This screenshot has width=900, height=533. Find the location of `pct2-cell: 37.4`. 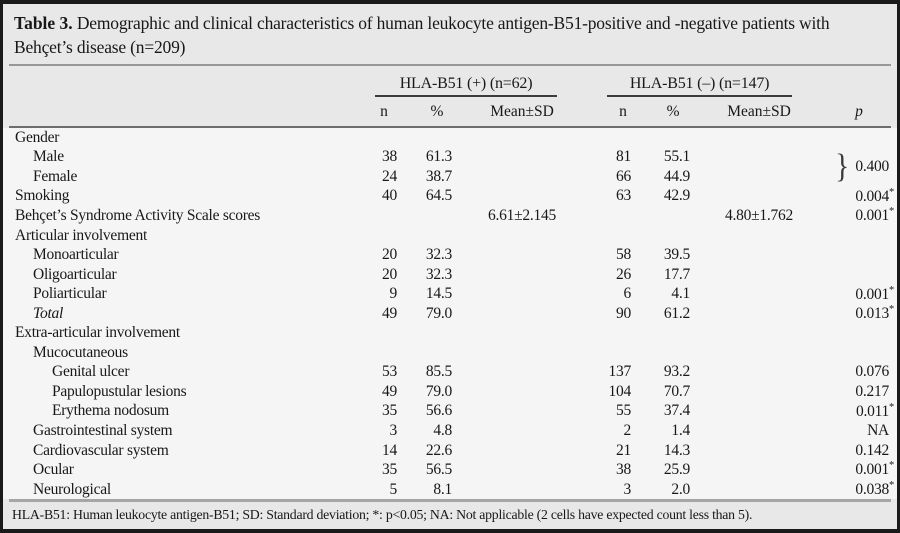

pct2-cell: 37.4 is located at coordinates (676, 411).